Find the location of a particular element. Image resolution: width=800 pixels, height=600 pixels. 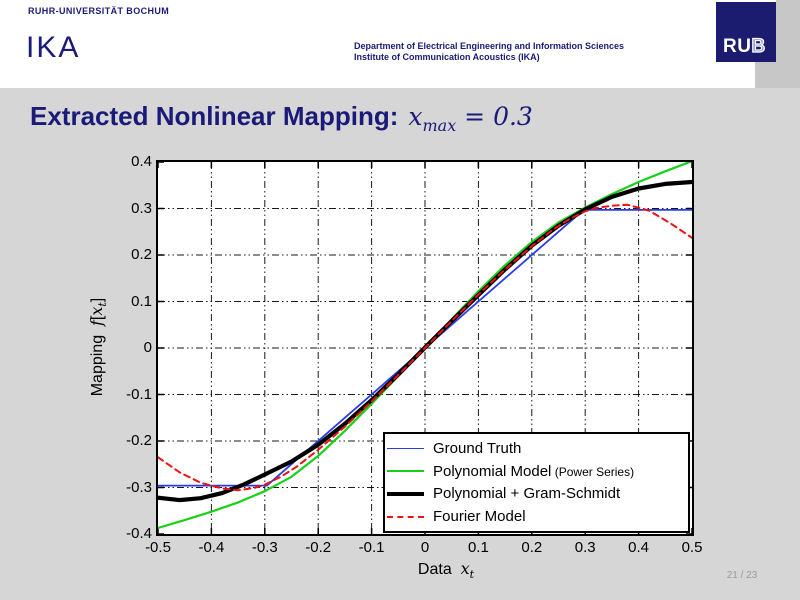

legend-label-note: (Power Series) is located at coordinates (593, 471).